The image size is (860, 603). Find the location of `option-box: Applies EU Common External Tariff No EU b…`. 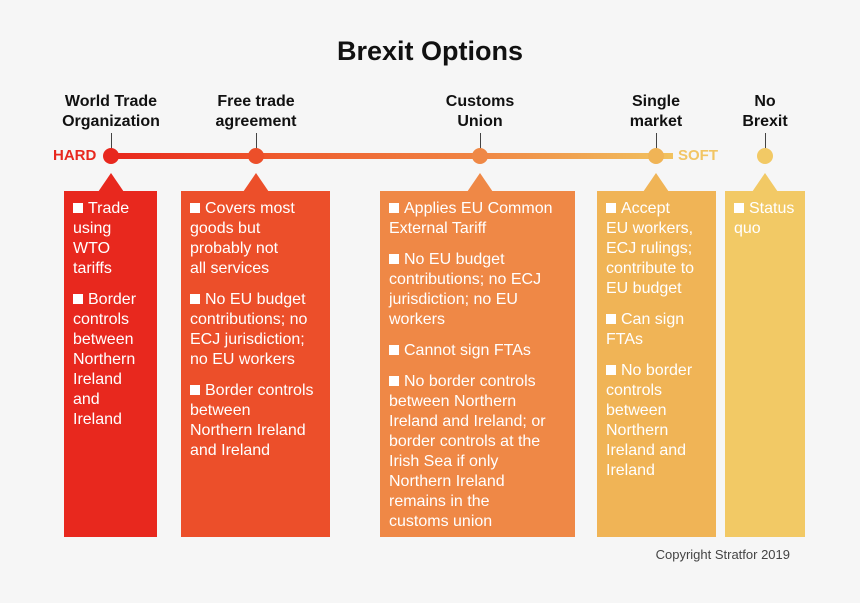

option-box: Applies EU Common External Tariff No EU b… is located at coordinates (477, 364).